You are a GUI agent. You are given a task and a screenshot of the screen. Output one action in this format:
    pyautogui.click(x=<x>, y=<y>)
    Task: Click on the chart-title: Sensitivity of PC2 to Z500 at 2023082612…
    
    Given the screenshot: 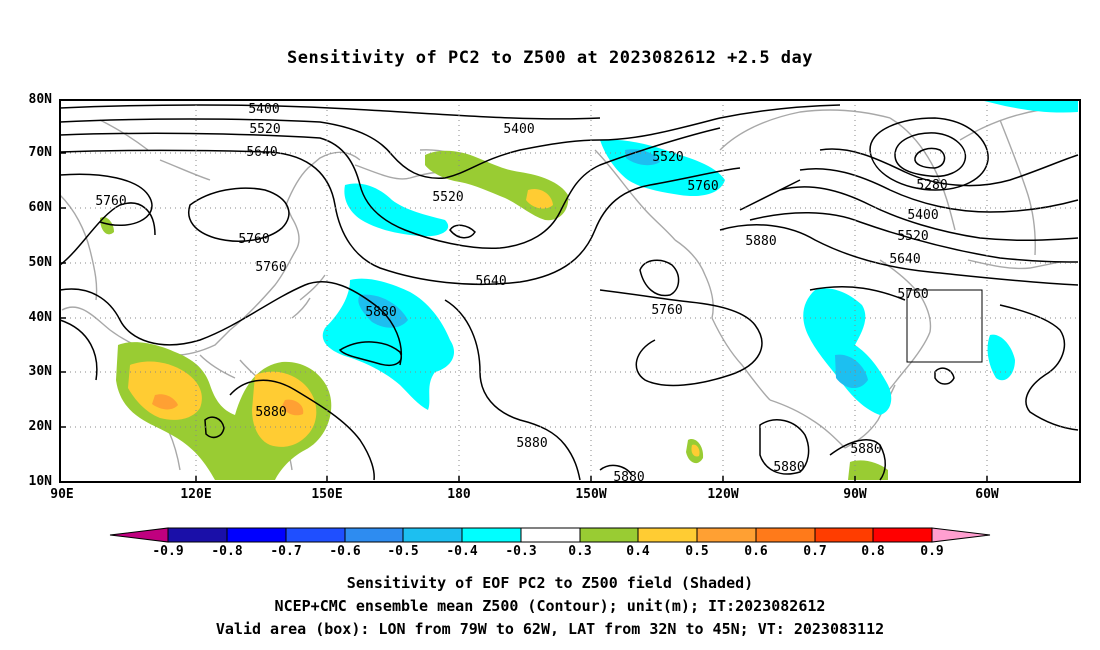 What is the action you would take?
    pyautogui.click(x=549, y=58)
    